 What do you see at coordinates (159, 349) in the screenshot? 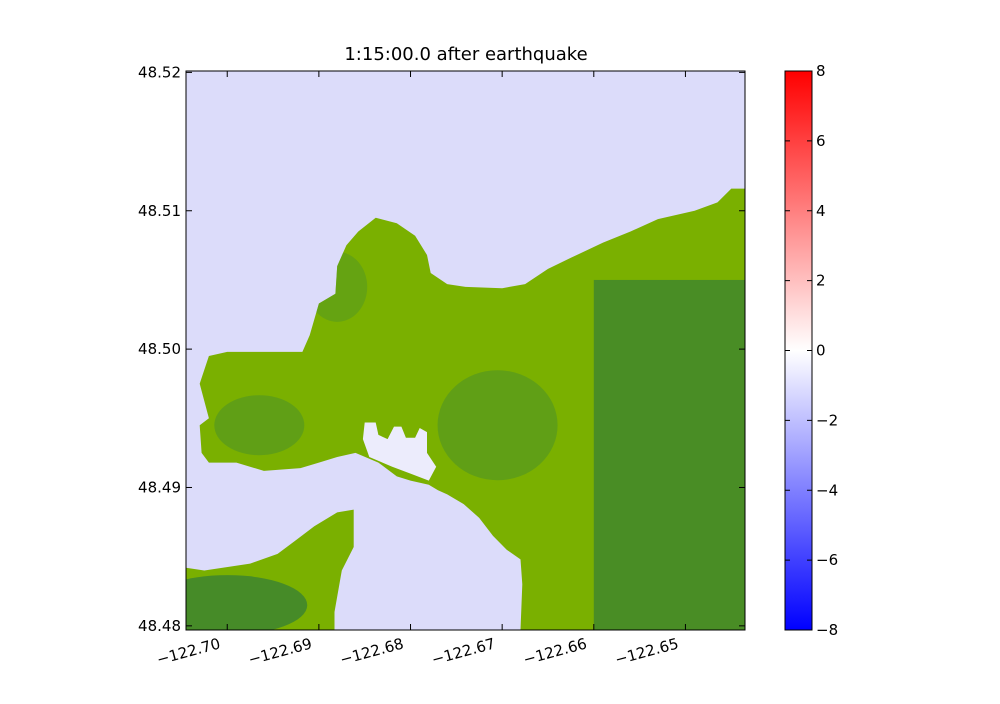
I see `y-tick-label: 48.50` at bounding box center [159, 349].